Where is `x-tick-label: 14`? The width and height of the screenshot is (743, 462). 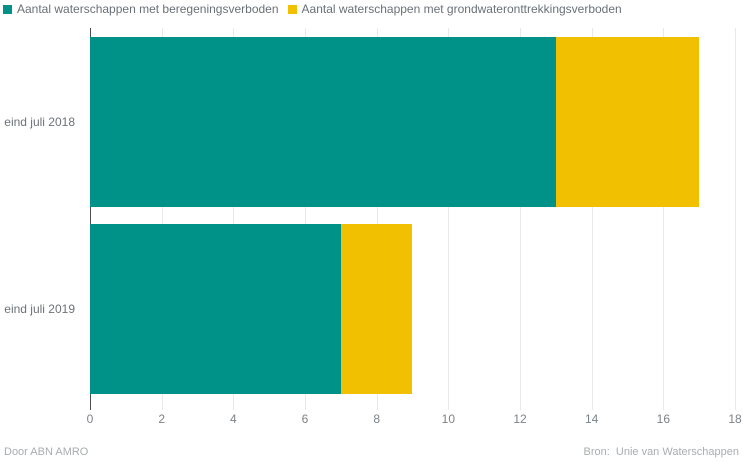 x-tick-label: 14 is located at coordinates (591, 419).